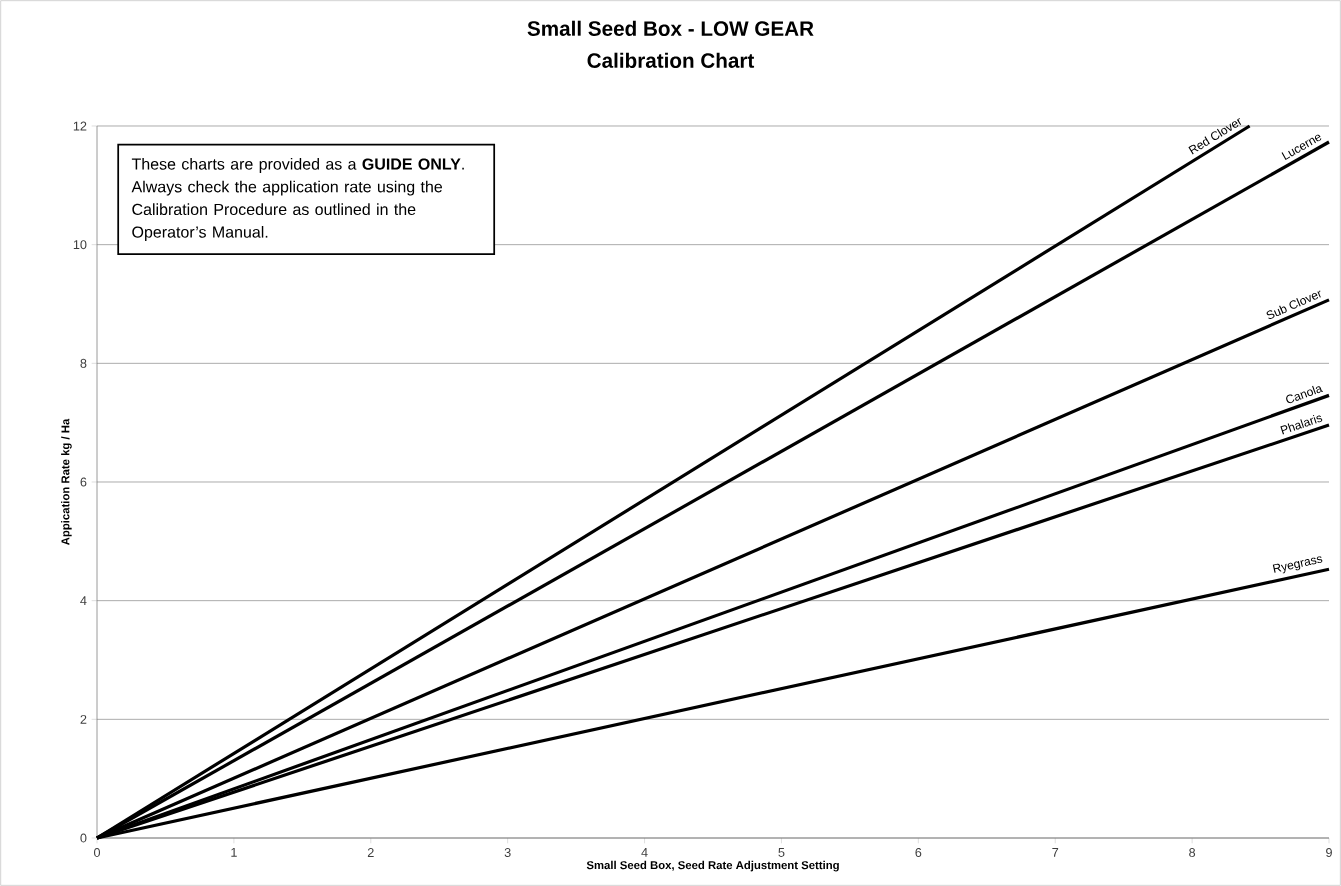  Describe the element at coordinates (80, 126) in the screenshot. I see `y-tick-label: 12` at that location.